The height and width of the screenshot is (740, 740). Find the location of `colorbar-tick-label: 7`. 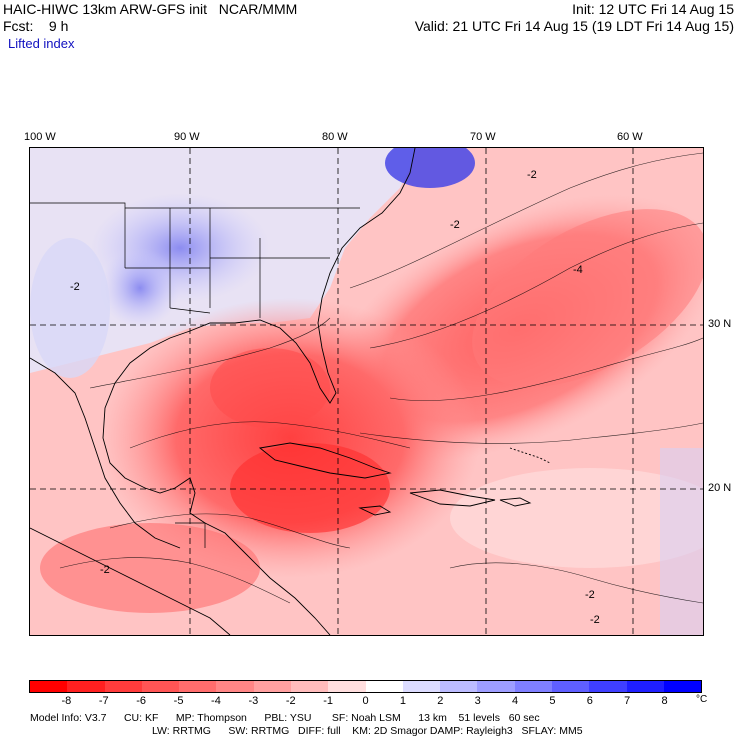

colorbar-tick-label: 7 is located at coordinates (627, 701).